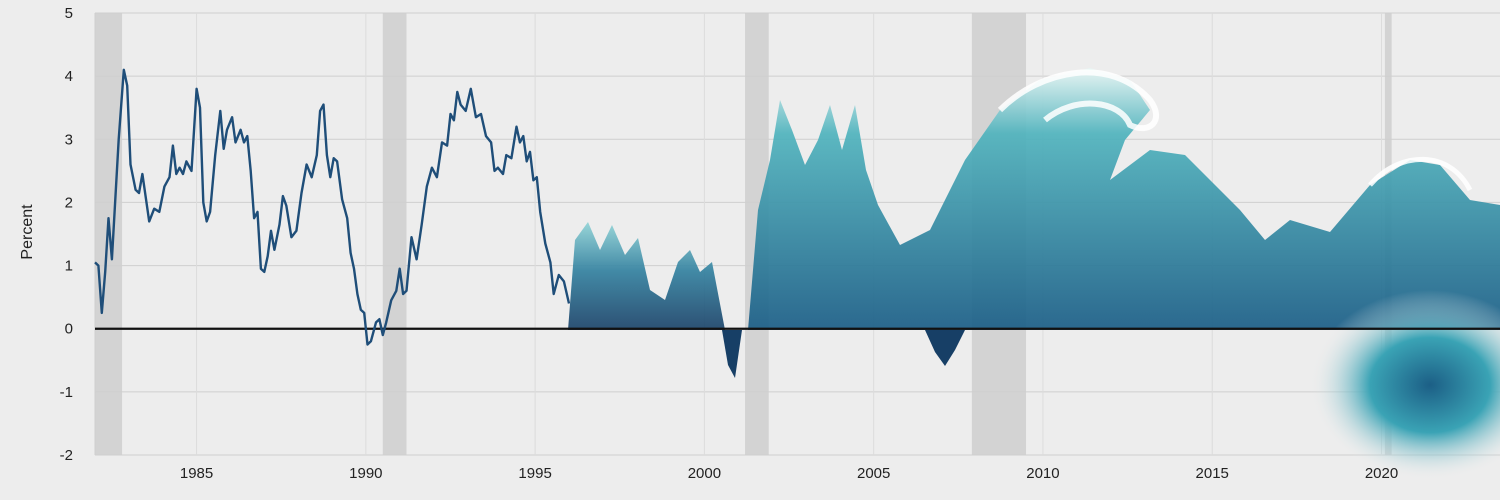  What do you see at coordinates (66, 234) in the screenshot?
I see `y-axis: -2 -1 0 1 2 3 4 5` at bounding box center [66, 234].